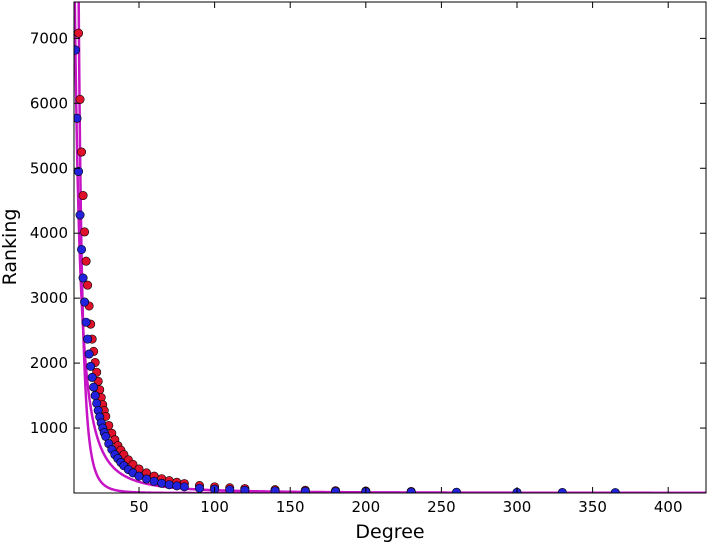  Describe the element at coordinates (138, 507) in the screenshot. I see `x-tick-label: 50` at that location.